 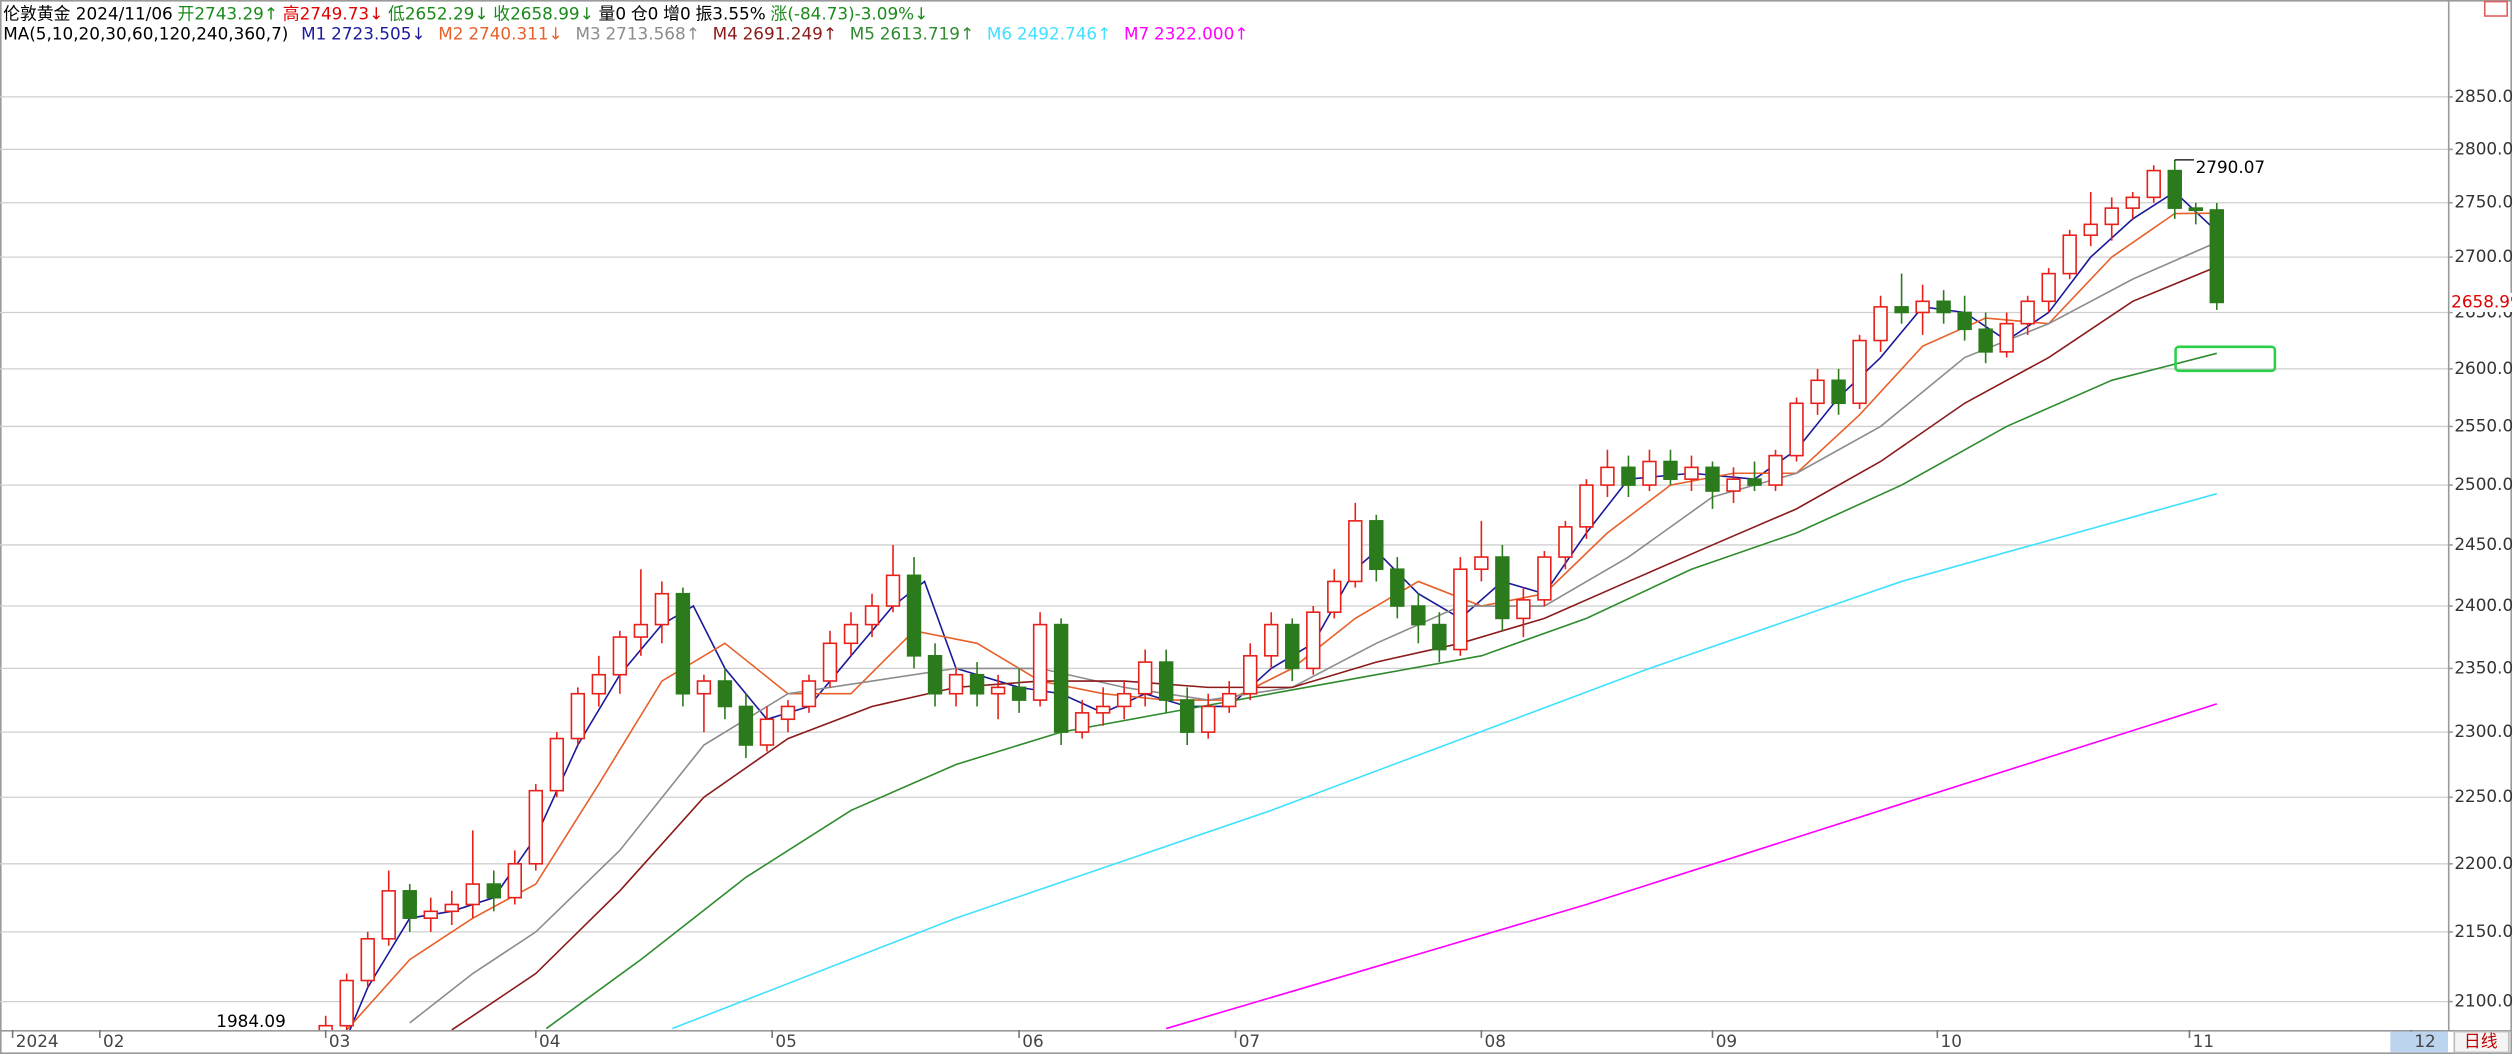 I want to click on y-tick-label: 2800.00, so click(x=2483, y=148).